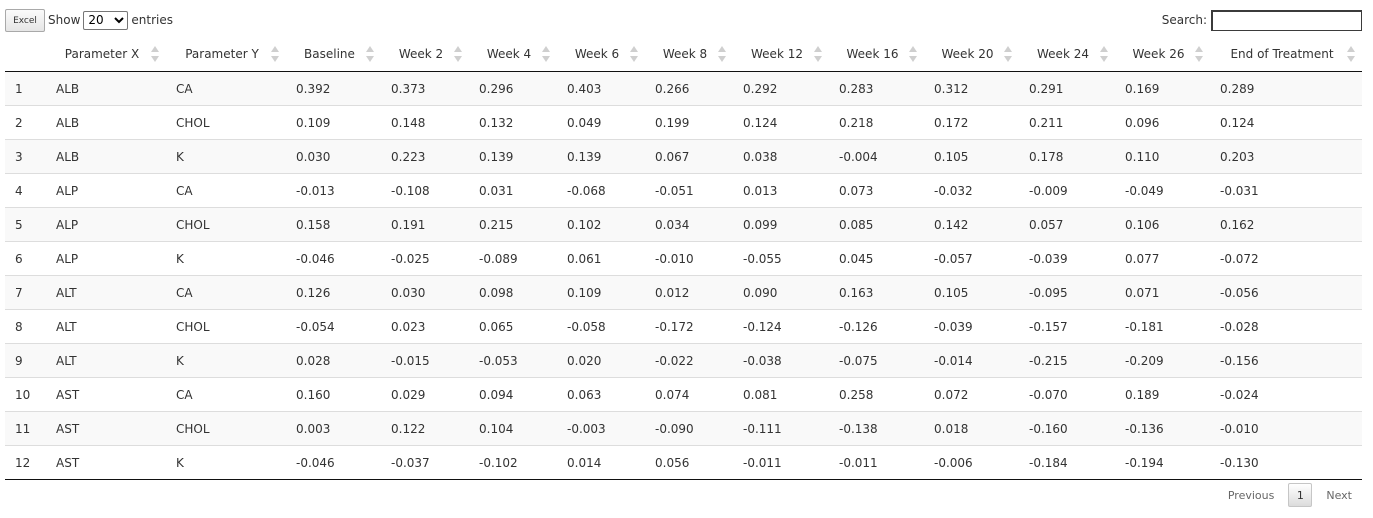 The width and height of the screenshot is (1373, 518). I want to click on table-cell: -0.160, so click(1067, 428).